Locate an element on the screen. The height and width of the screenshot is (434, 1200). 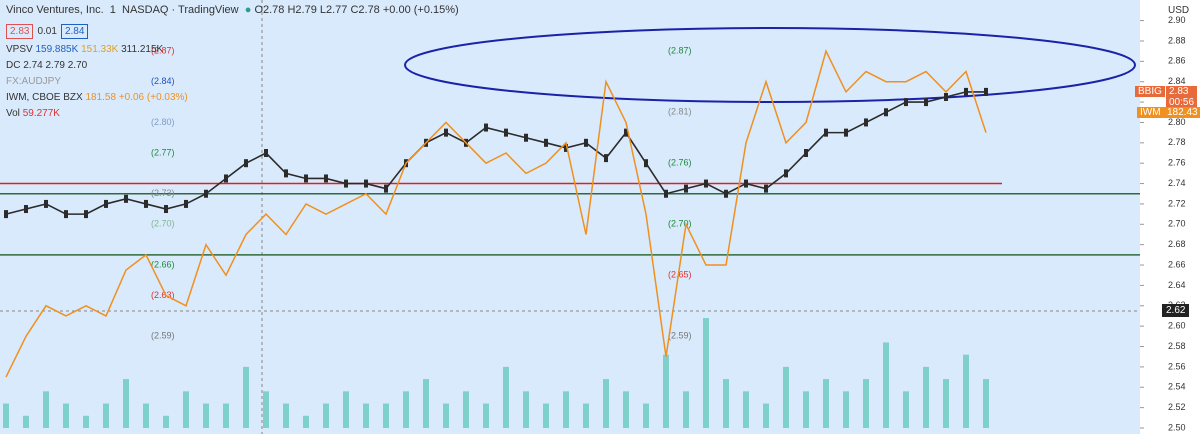
ohlc: O2.78 H2.79 L2.77 C2.78 +0.00 (+0.15%) is located at coordinates (356, 10).